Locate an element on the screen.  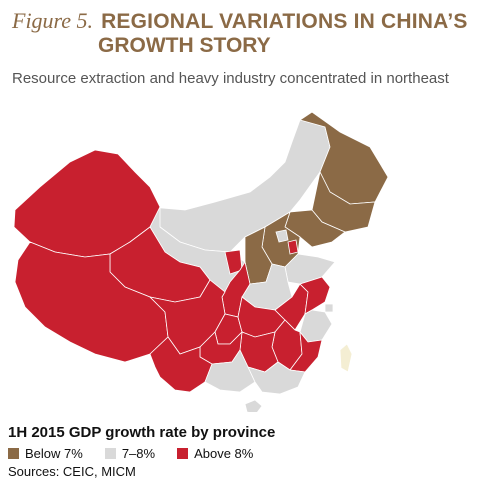
legend-label-above: Above 8% is located at coordinates (224, 453).